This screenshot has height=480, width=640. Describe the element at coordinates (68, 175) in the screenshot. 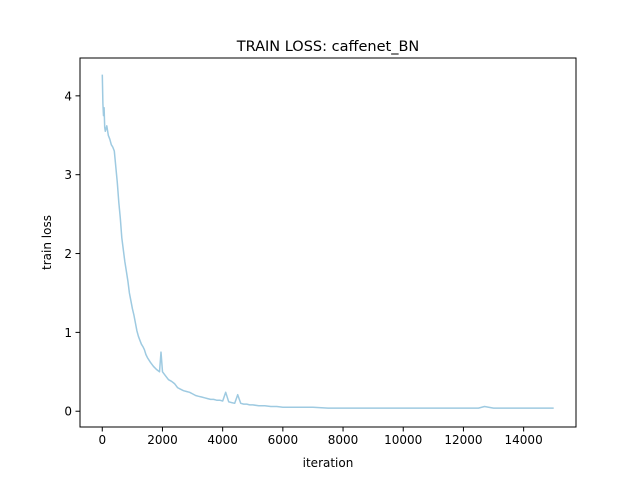

I see `y-tick-label: 3` at that location.